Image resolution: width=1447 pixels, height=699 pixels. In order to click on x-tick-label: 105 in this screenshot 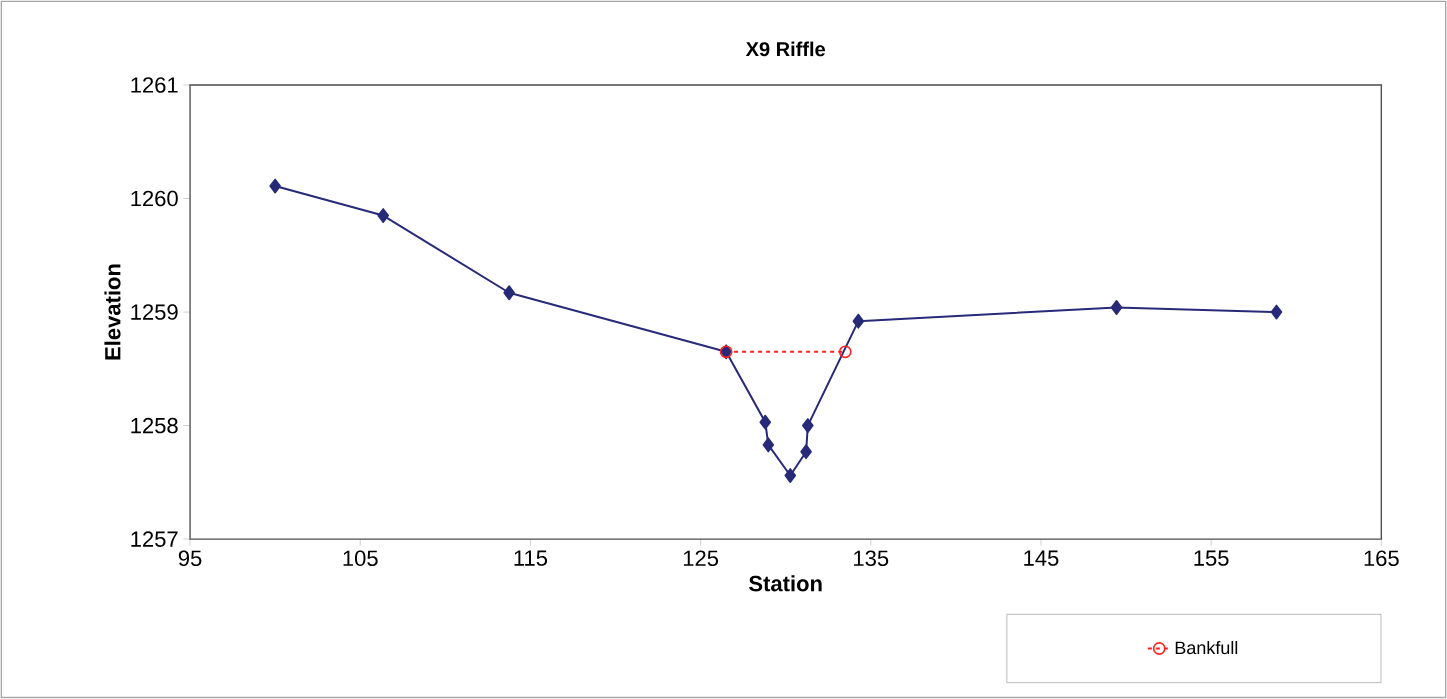, I will do `click(360, 558)`.